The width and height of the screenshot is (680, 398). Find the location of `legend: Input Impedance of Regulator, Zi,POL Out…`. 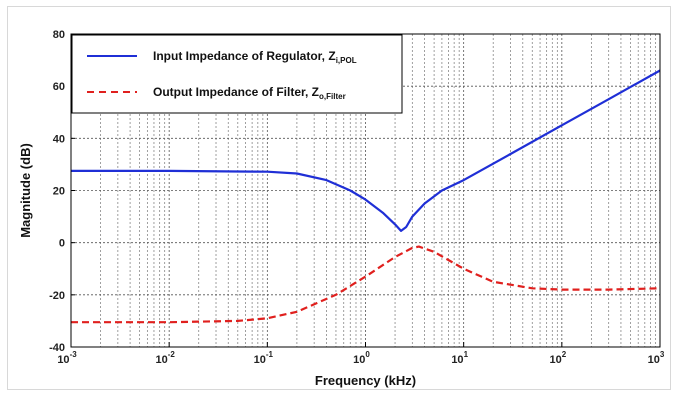

legend: Input Impedance of Regulator, Zi,POL Out… is located at coordinates (237, 74).